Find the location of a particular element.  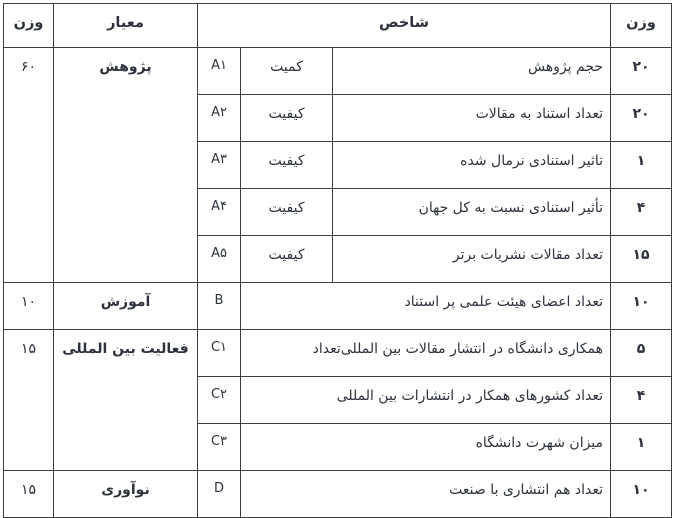

table-row: ۲۰ تعداد استناد به مقالات کیفیت A۲ is located at coordinates (338, 118).